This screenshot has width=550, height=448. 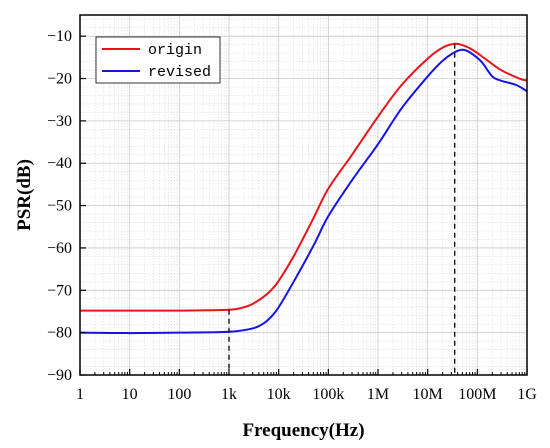 I want to click on y-tick-label: −40, so click(x=59, y=163).